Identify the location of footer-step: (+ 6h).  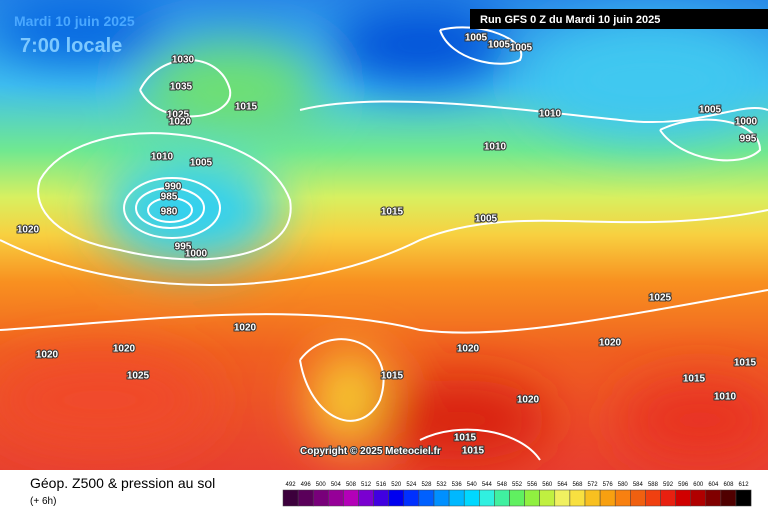
(43, 501).